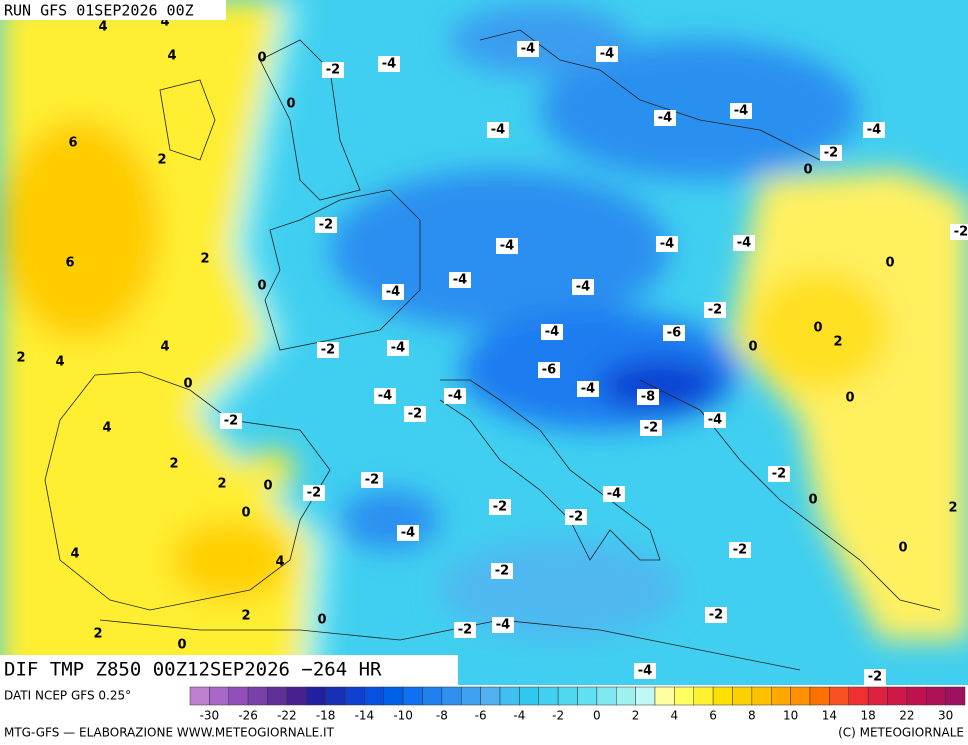  What do you see at coordinates (193, 670) in the screenshot?
I see `map-title: DIF TMP Z850 00Z12SEP2026 −264 HR` at bounding box center [193, 670].